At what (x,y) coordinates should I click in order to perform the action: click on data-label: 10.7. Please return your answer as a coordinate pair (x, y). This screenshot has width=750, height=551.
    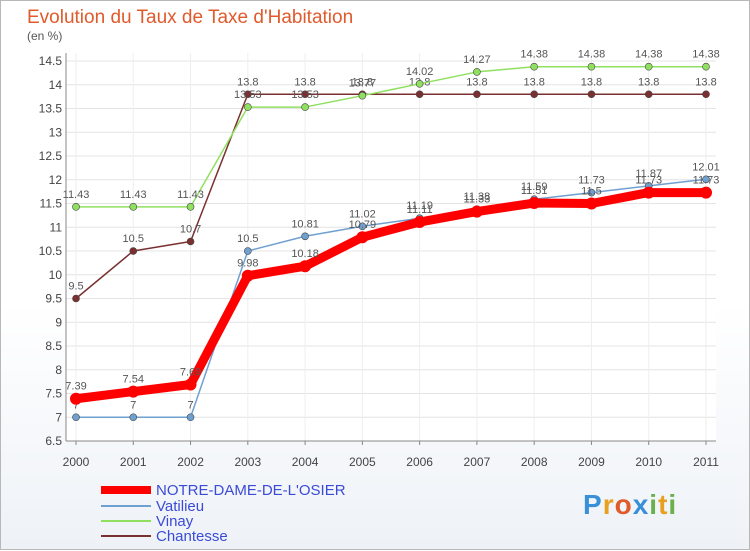
    Looking at the image, I should click on (190, 230).